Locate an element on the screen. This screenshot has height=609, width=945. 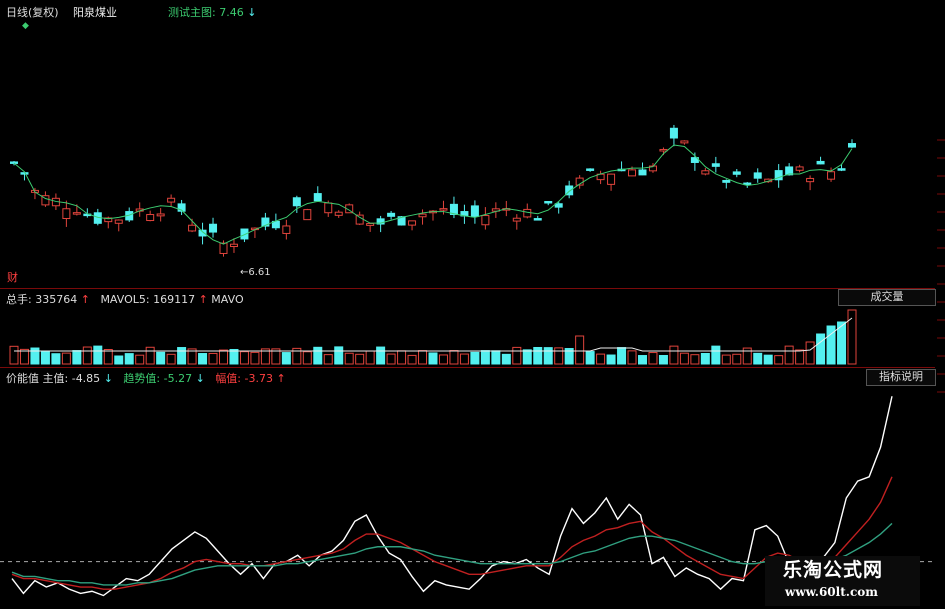
diamond-icon: ◆ is located at coordinates (25, 26).